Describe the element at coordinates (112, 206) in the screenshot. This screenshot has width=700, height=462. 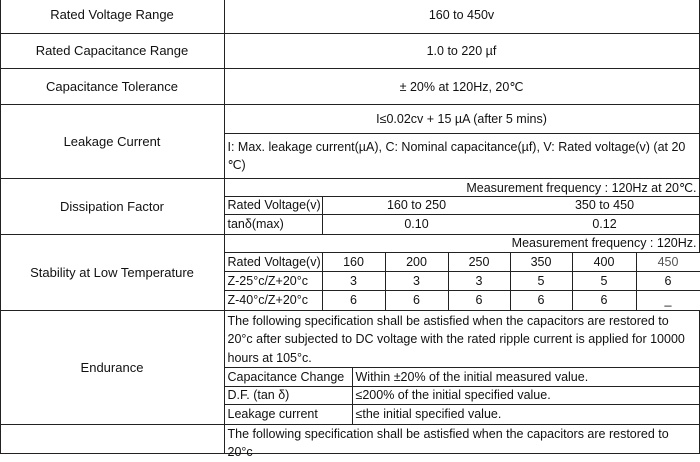
I see `dissipation-label: Dissipation Factor` at that location.